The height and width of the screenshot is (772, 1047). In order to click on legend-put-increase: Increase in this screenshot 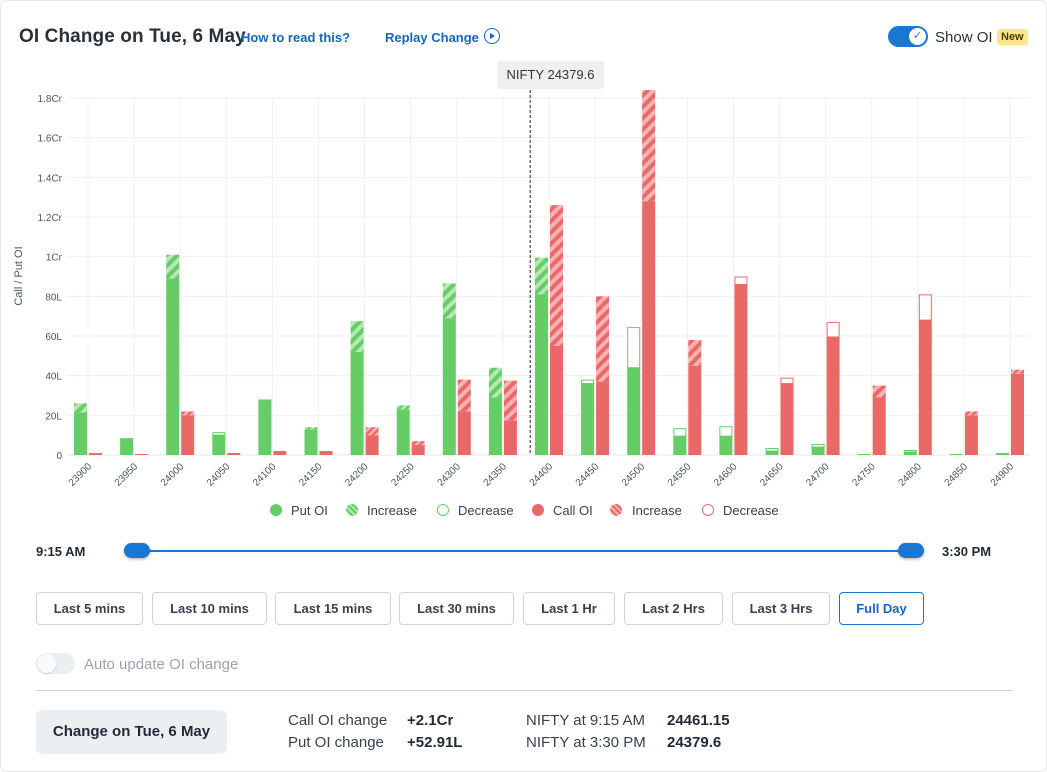, I will do `click(392, 510)`.